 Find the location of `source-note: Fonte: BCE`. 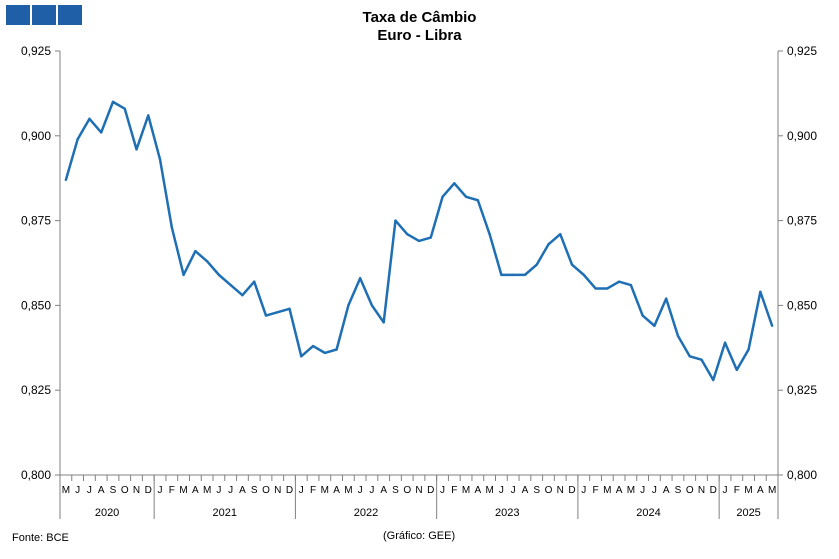

source-note: Fonte: BCE is located at coordinates (40, 538).